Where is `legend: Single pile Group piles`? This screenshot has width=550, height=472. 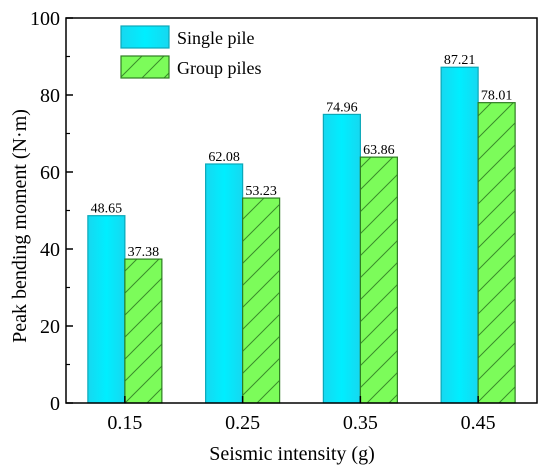 legend: Single pile Group piles is located at coordinates (191, 52).